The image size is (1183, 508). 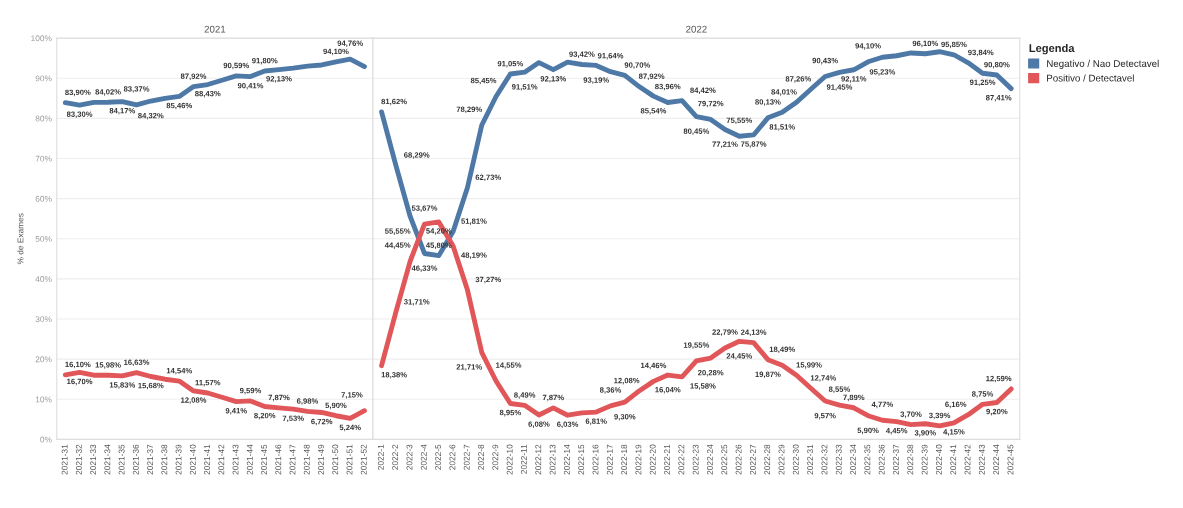 What do you see at coordinates (667, 459) in the screenshot?
I see `x-tick-label: 2022-21` at bounding box center [667, 459].